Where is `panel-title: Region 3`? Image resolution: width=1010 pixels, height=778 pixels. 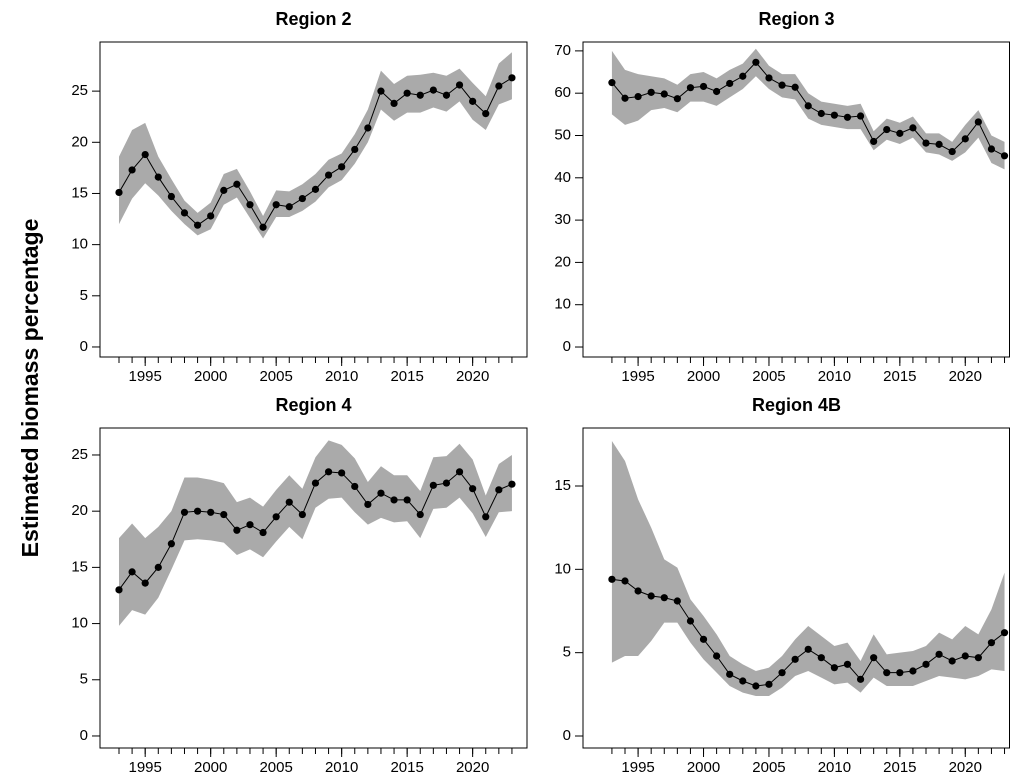 panel-title: Region 3 is located at coordinates (796, 19).